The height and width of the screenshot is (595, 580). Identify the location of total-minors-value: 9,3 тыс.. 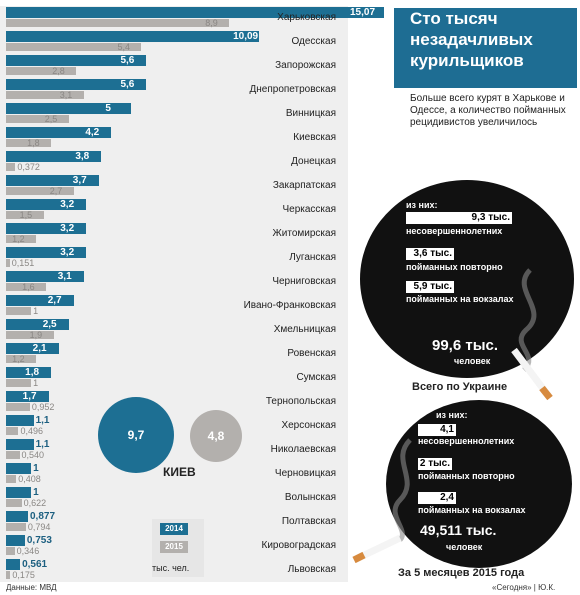
(459, 218).